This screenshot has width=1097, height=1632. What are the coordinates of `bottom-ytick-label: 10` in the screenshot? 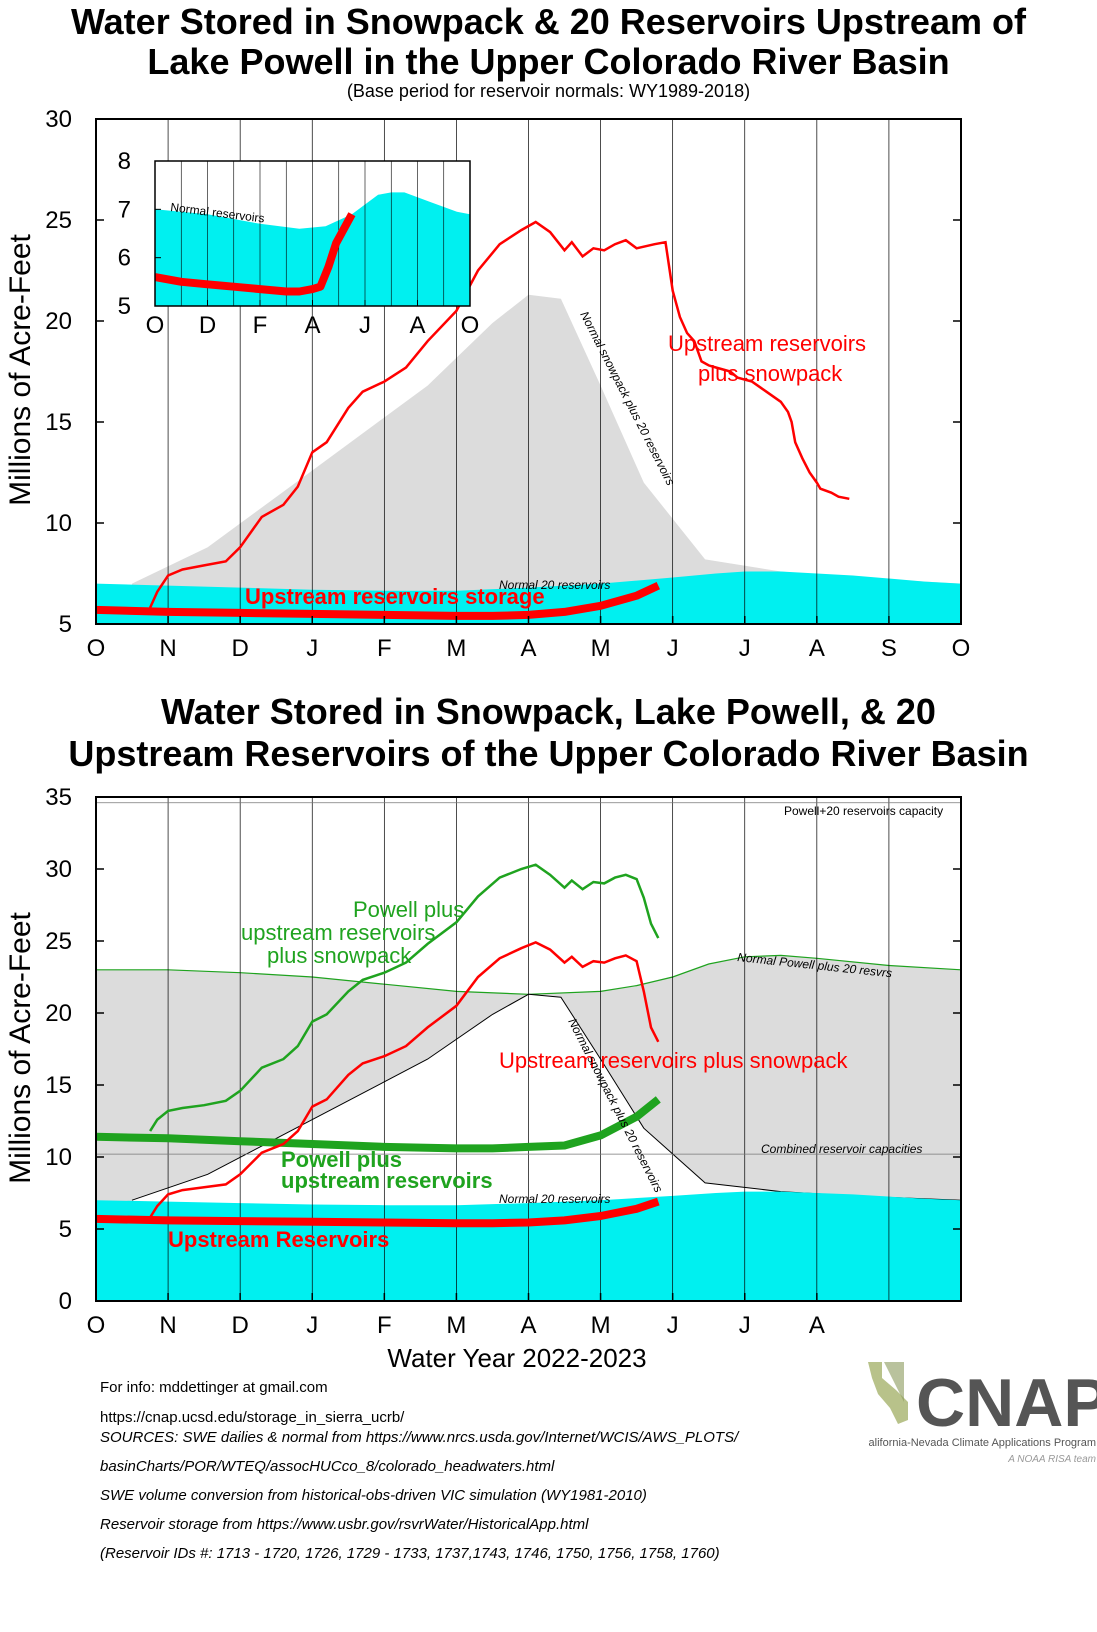 It's located at (58, 1157).